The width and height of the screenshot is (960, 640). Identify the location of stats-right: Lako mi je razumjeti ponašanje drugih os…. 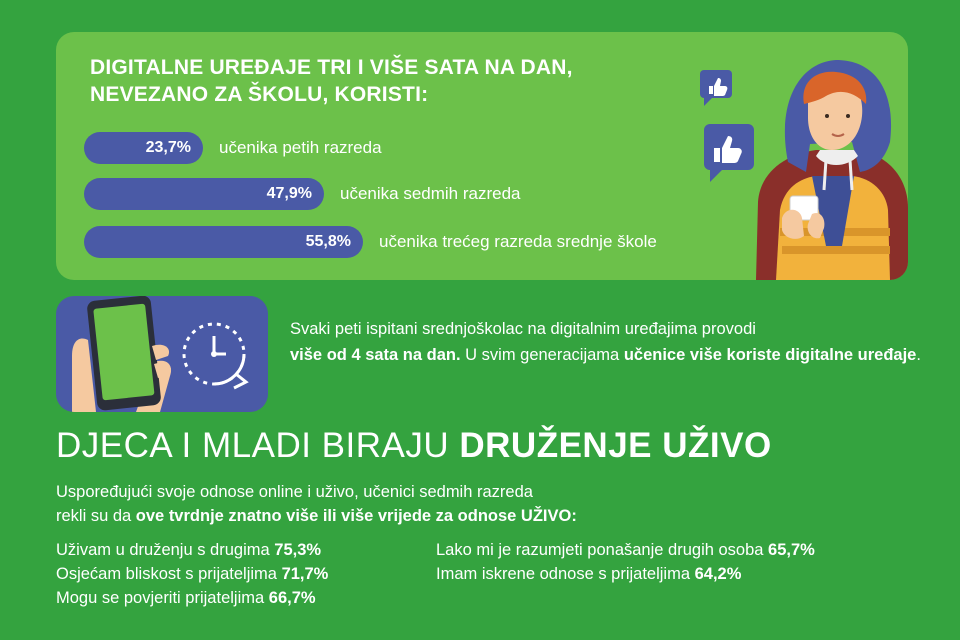
(625, 562).